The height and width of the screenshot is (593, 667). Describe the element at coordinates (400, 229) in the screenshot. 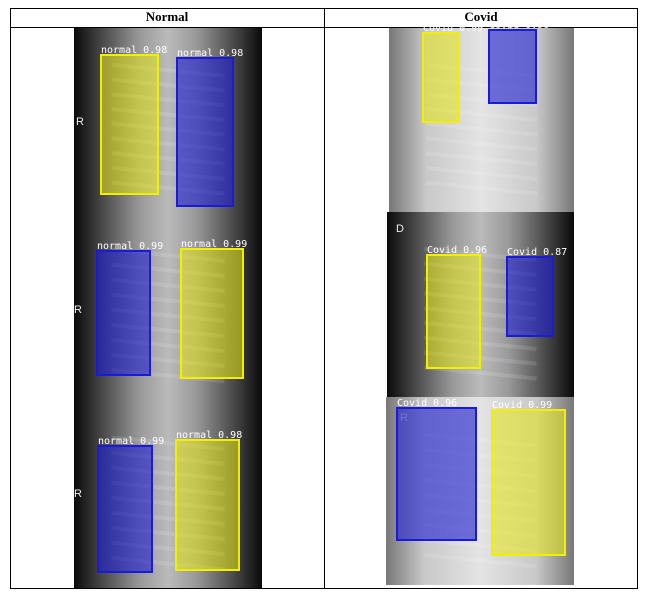

I see `image-marker: D` at that location.